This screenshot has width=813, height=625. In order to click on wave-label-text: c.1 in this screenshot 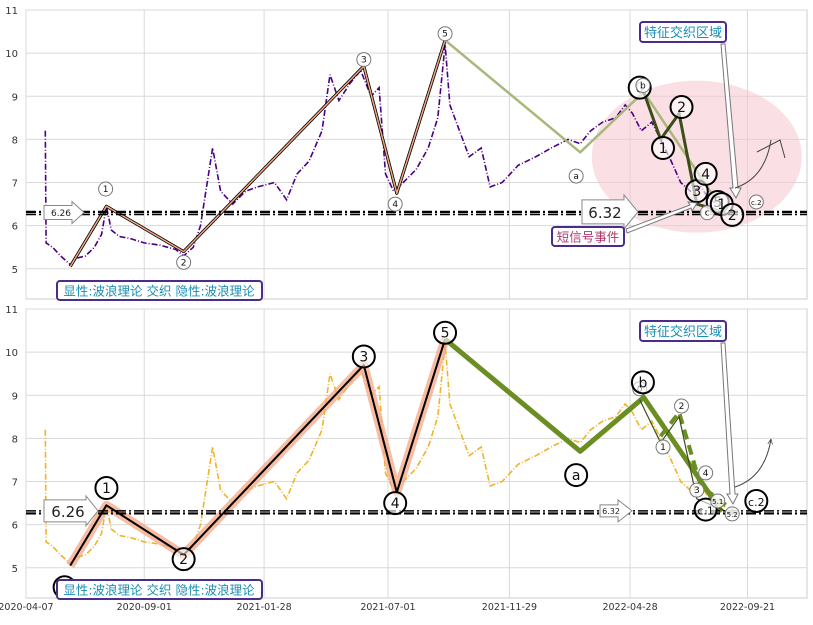, I will do `click(705, 511)`.